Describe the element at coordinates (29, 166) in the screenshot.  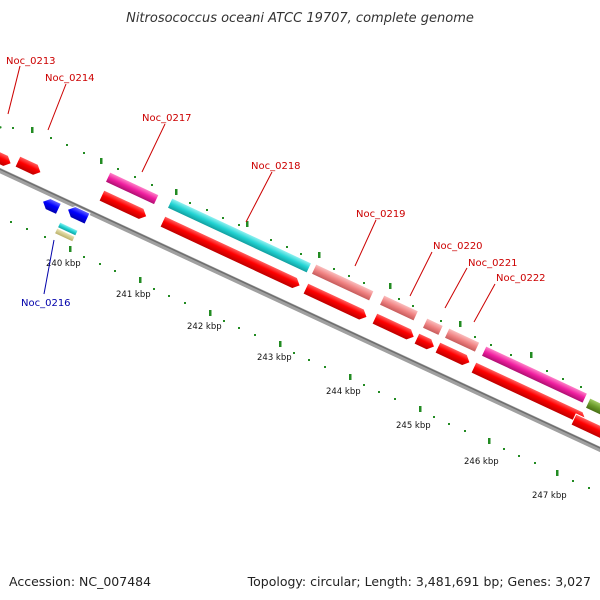
I see `cds-arrow-noc0214` at that location.